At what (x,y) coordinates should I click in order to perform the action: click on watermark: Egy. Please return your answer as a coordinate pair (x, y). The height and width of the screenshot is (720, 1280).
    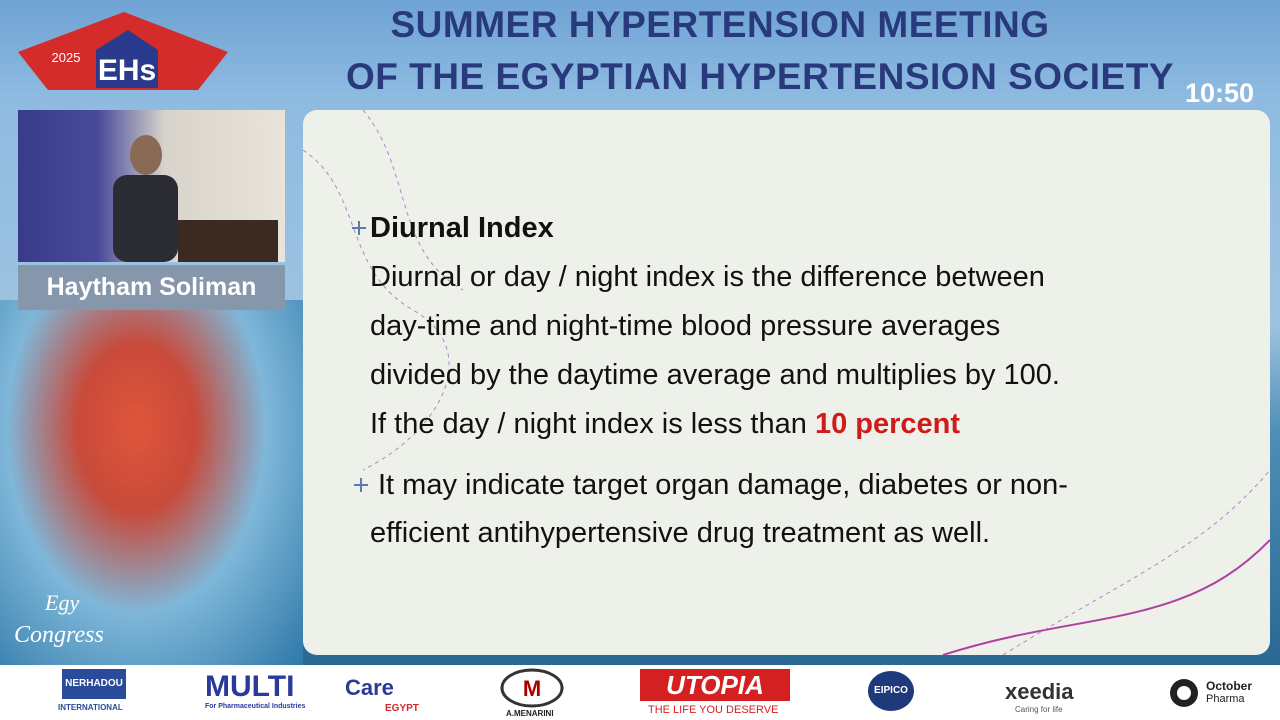
    Looking at the image, I should click on (62, 602).